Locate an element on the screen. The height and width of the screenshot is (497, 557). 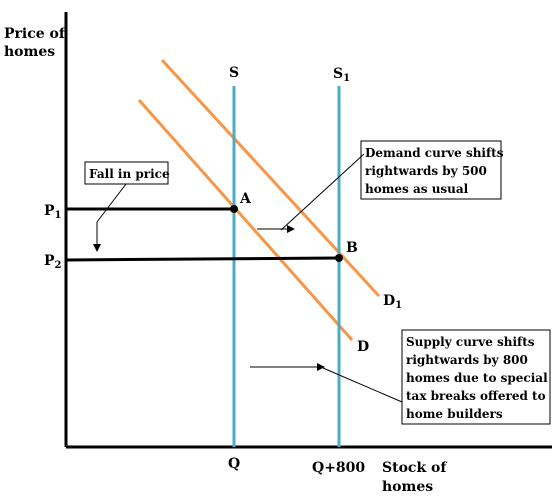
supply-shift-connector is located at coordinates (362, 385).